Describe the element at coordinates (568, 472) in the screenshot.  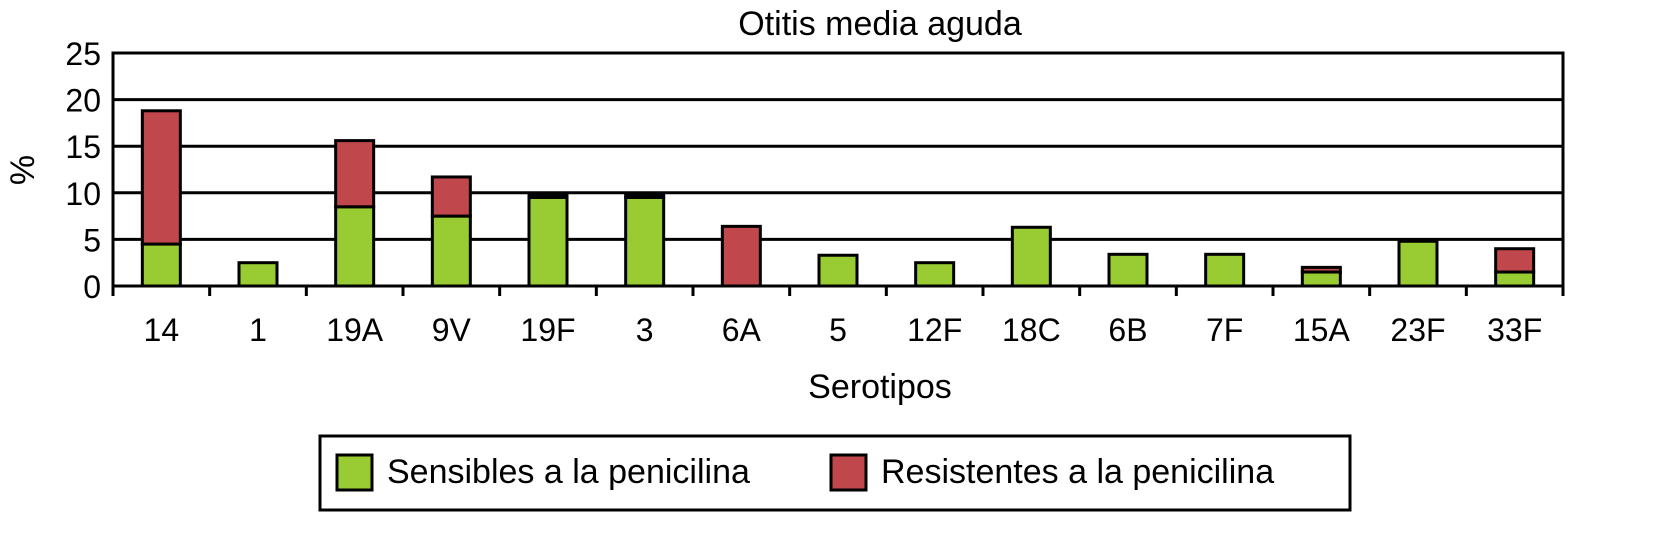
I see `legend-label-sensibles: Sensibles a la penicilina` at that location.